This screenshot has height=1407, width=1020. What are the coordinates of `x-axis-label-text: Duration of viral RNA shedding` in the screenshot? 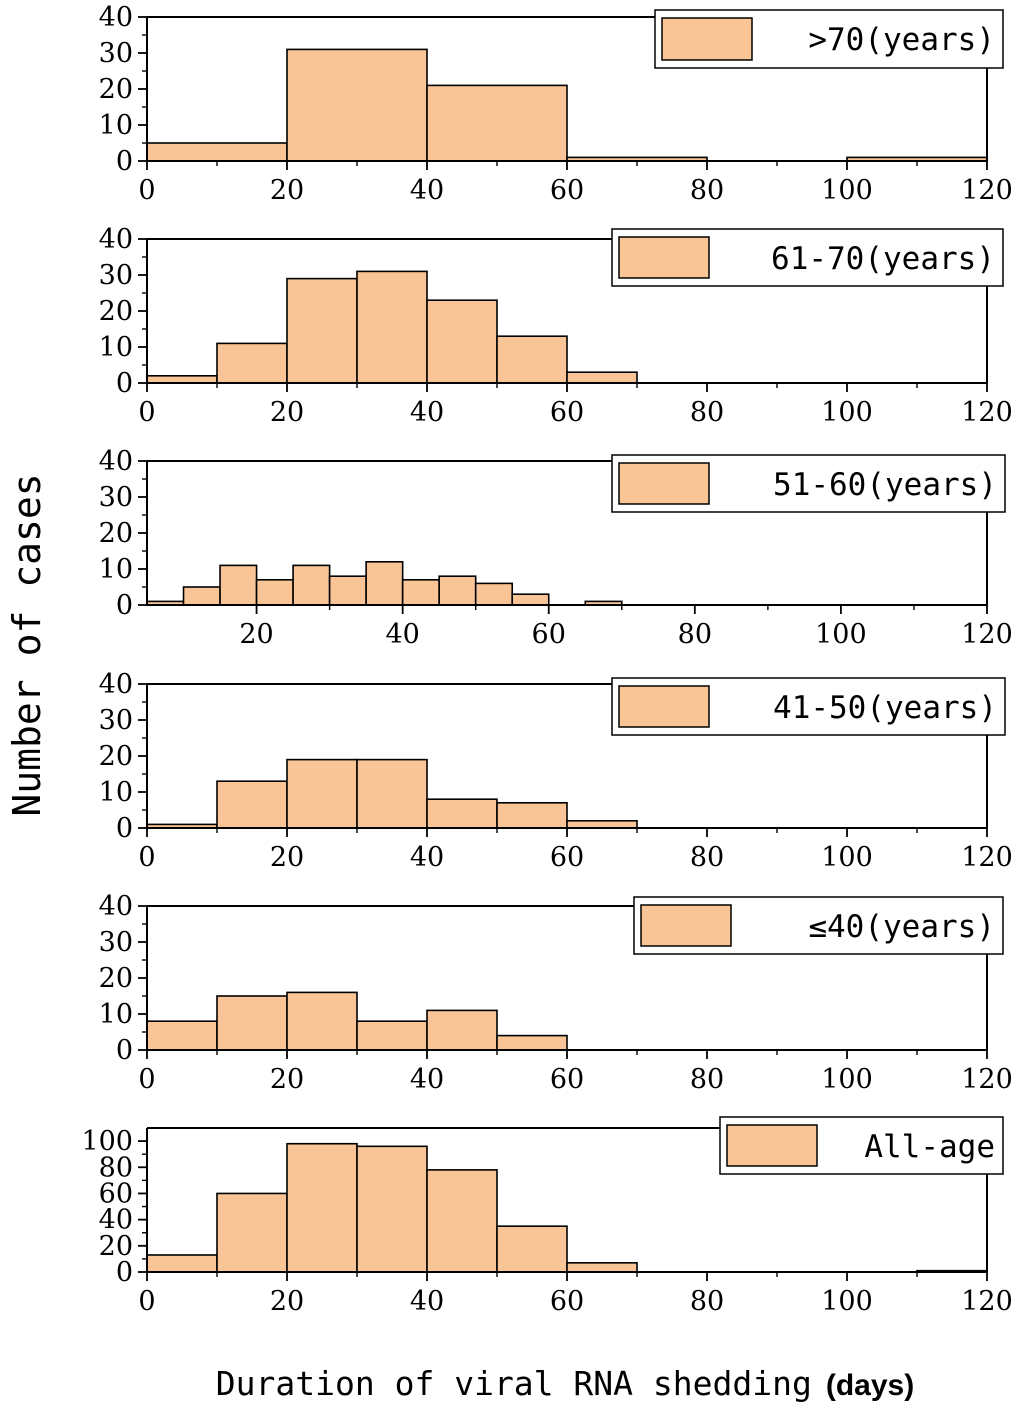 It's located at (514, 1383).